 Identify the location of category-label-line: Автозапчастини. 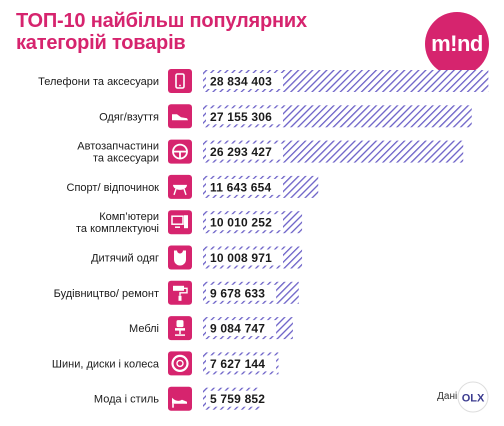
(118, 147).